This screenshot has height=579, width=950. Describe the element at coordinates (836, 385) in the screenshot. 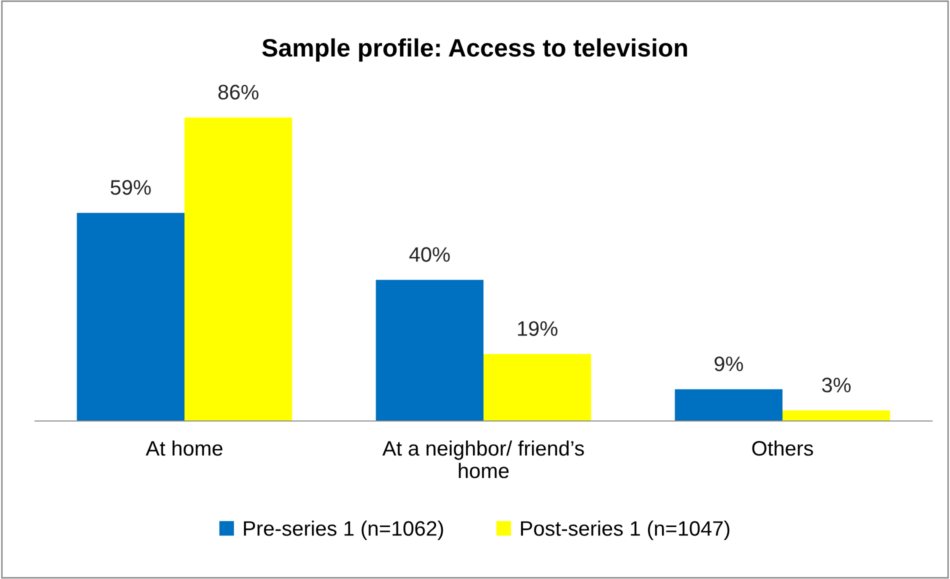

I see `data-label: 3%` at that location.